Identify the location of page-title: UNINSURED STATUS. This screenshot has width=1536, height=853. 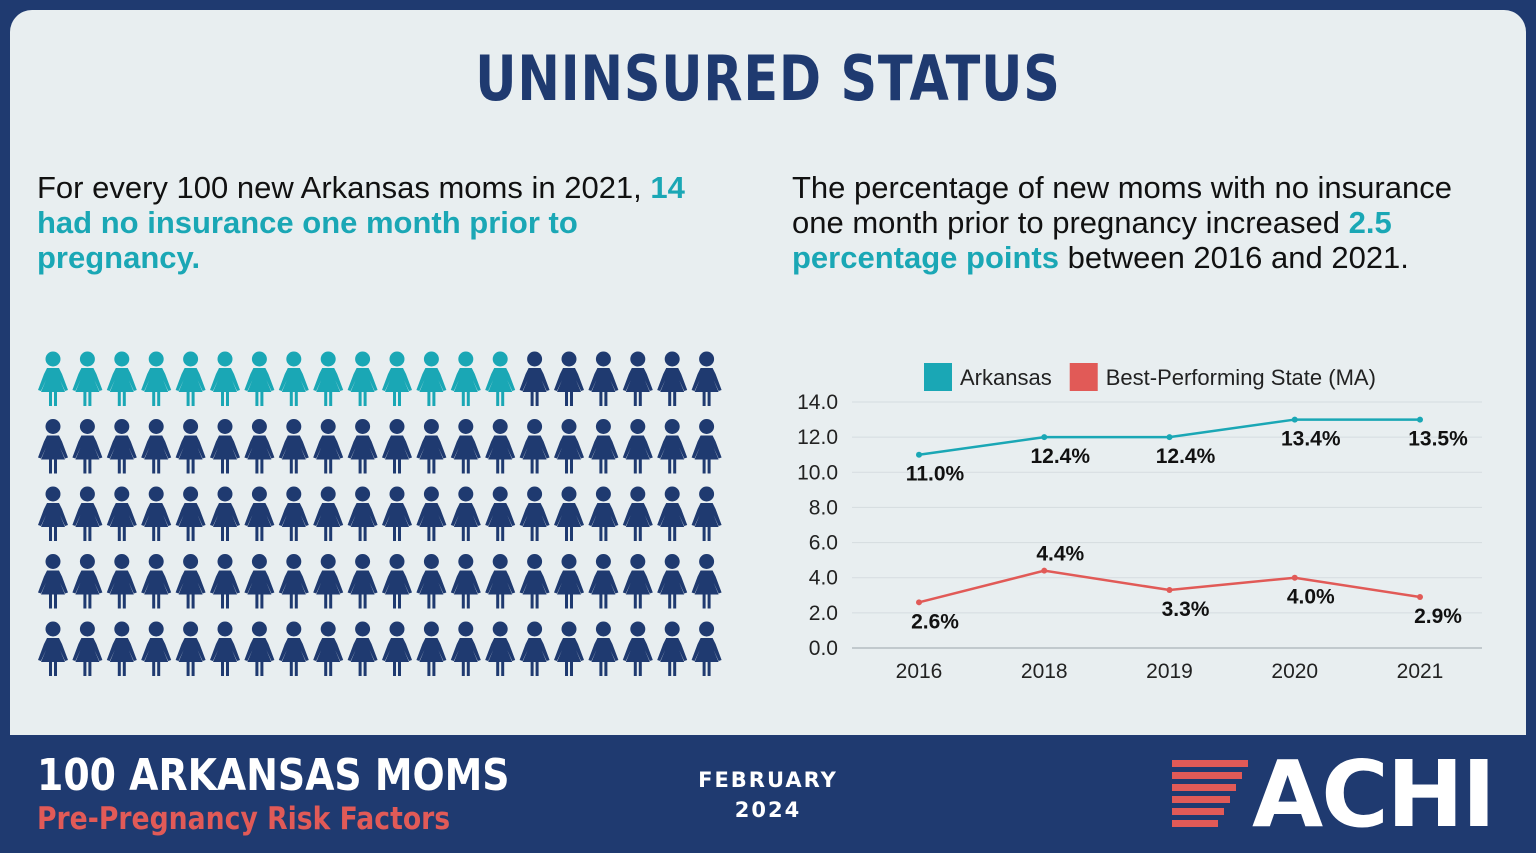
(768, 78).